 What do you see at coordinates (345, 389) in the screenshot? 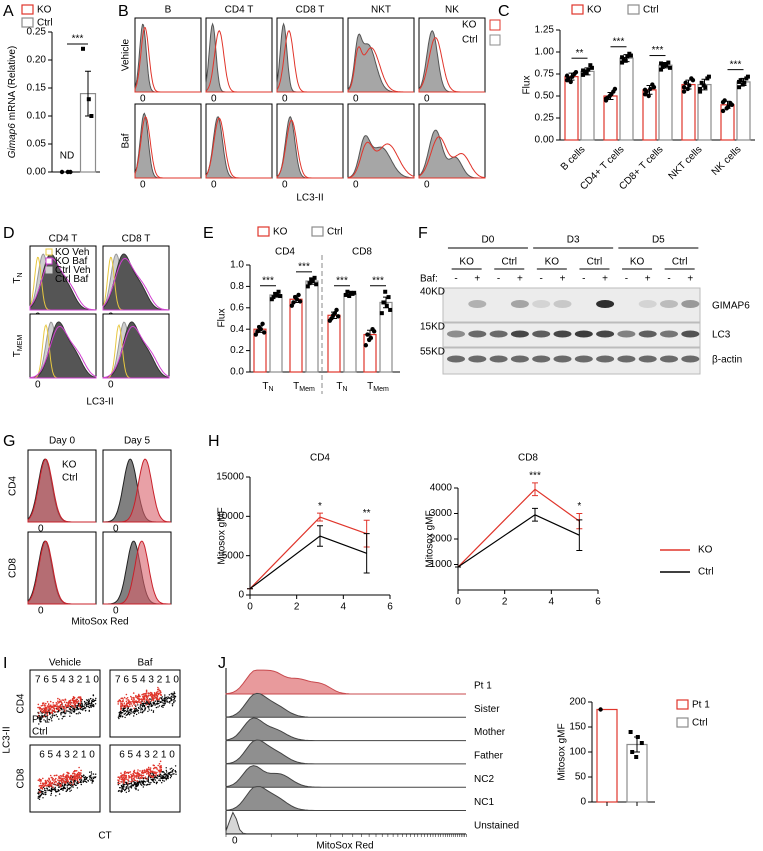
I see `label-sub: N` at bounding box center [345, 389].